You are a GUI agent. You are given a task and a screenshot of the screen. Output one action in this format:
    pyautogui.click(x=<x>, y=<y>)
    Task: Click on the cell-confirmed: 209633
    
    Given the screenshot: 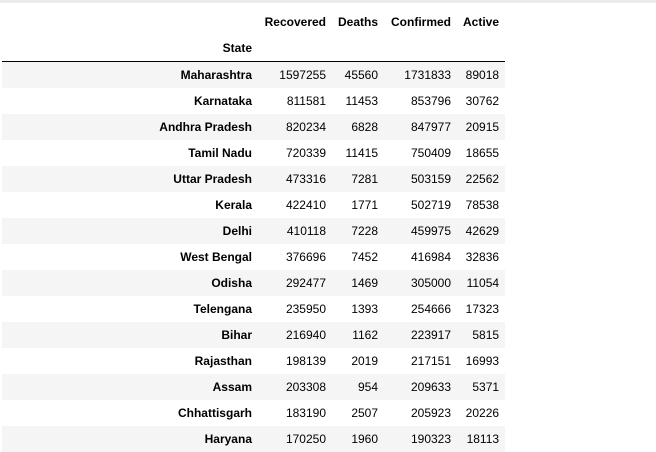 What is the action you would take?
    pyautogui.click(x=420, y=387)
    